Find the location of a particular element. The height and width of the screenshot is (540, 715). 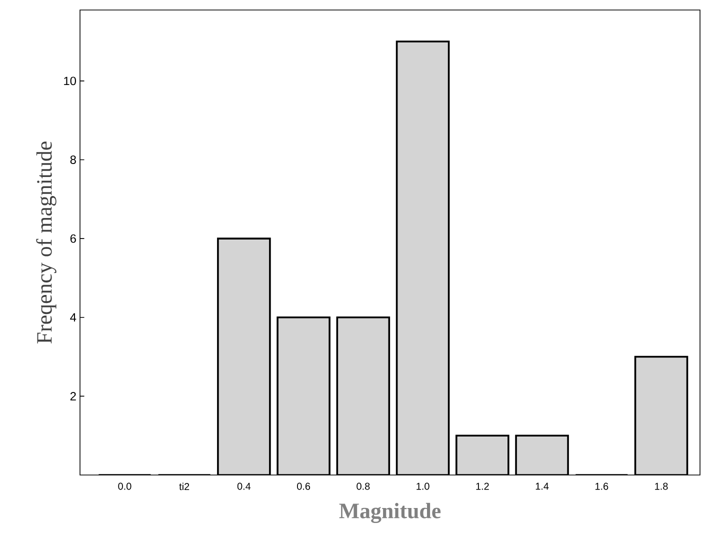

y-tick-label: 6 is located at coordinates (73, 238).